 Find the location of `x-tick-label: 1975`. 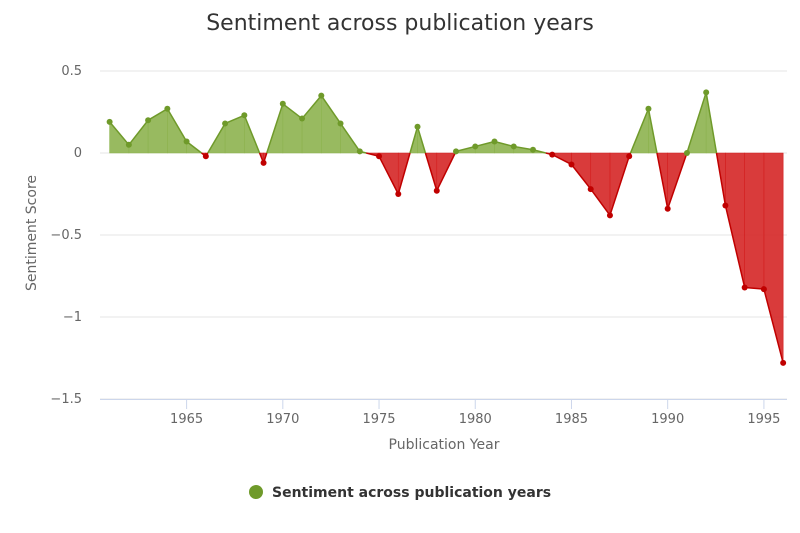

x-tick-label: 1975 is located at coordinates (378, 419).